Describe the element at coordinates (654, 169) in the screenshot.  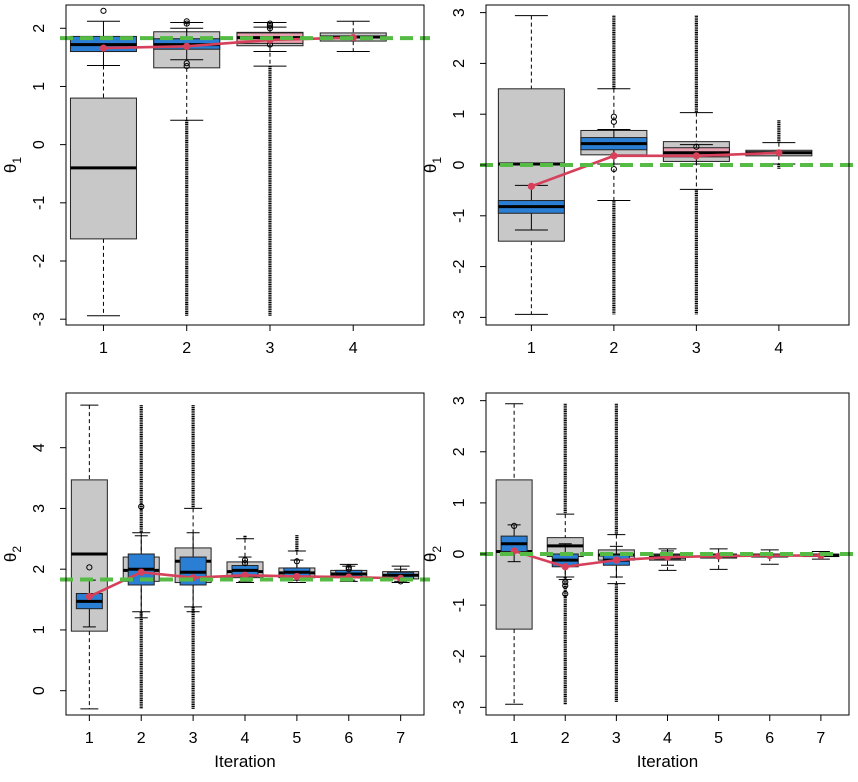
I see `mean-path-line` at that location.